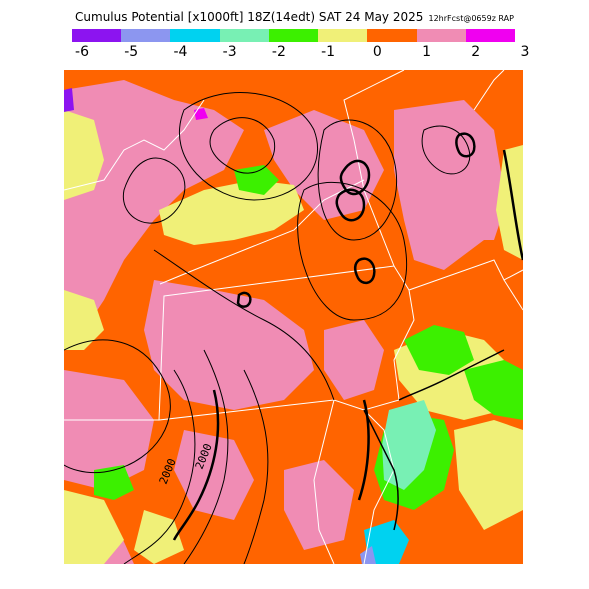  What do you see at coordinates (278, 52) in the screenshot?
I see `legend-tick-4: -2` at bounding box center [278, 52].